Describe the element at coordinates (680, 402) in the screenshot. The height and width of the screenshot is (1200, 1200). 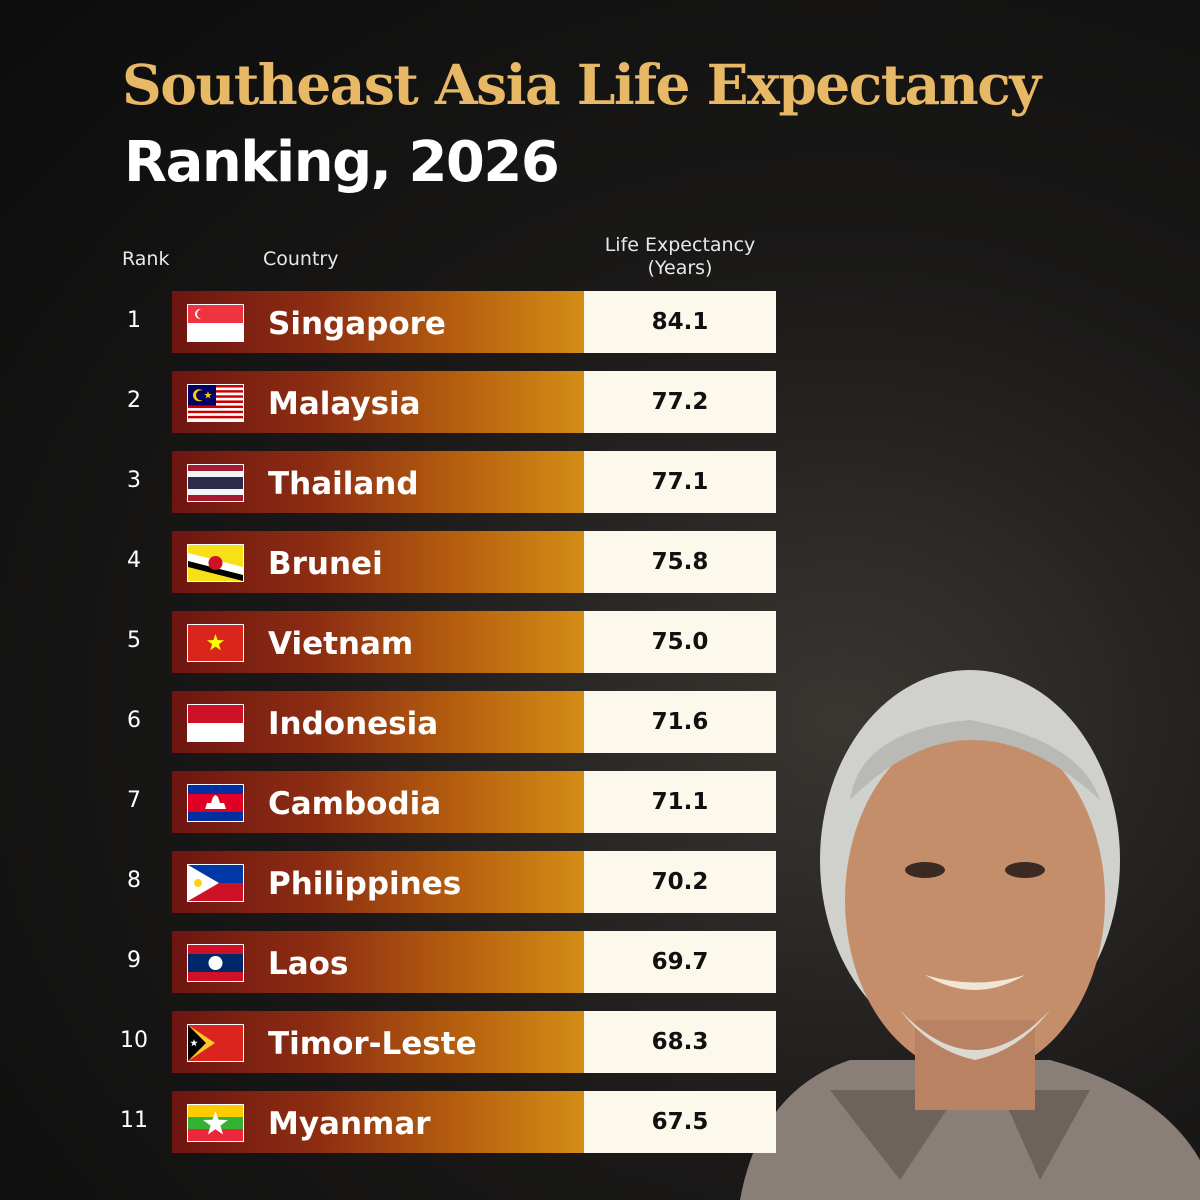
I see `life-expectancy: 77.2` at that location.